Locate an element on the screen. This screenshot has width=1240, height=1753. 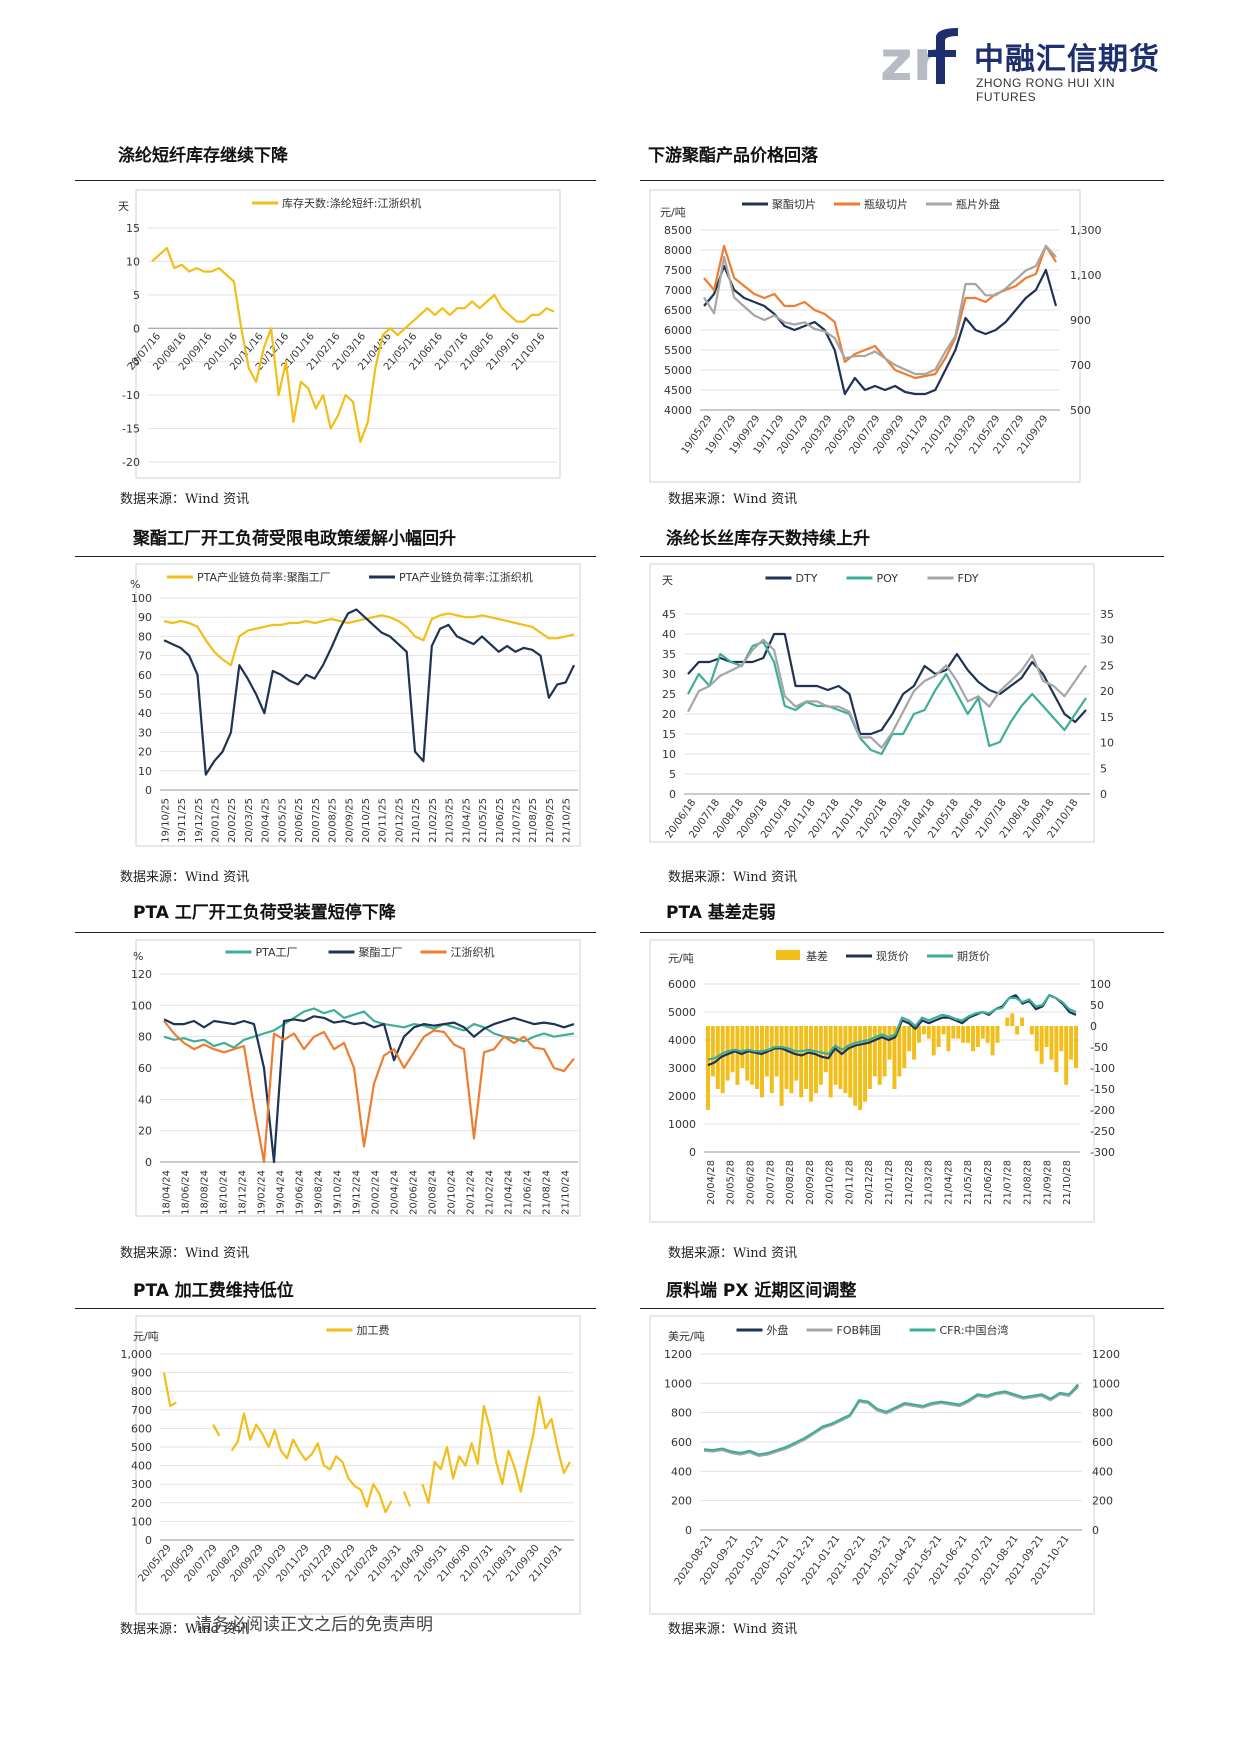
brand-name-cn: 中融汇信期货 is located at coordinates (1067, 59).